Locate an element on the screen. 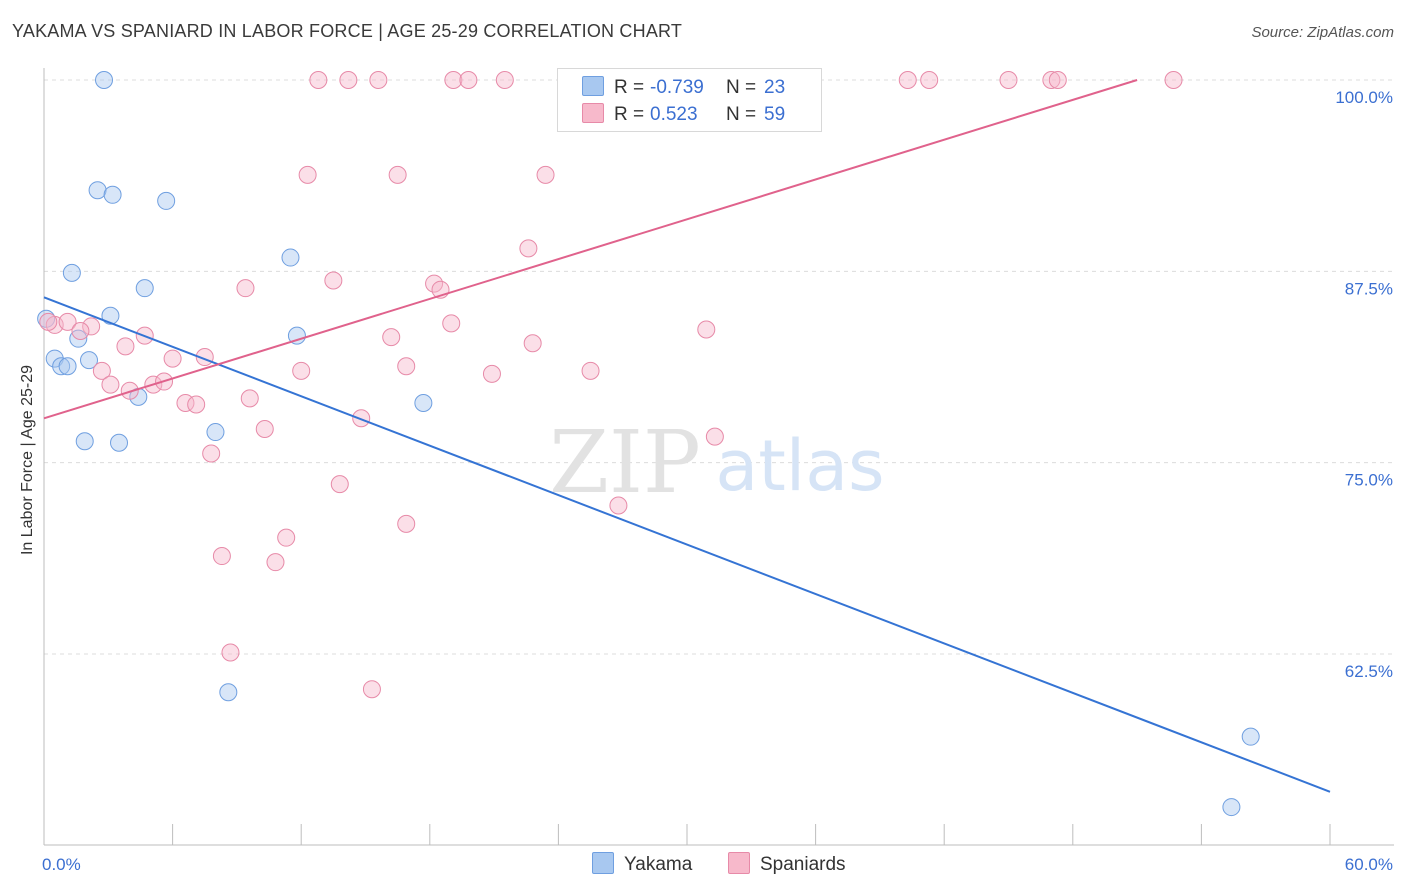  source-label: Source: ZipAtlas.com is located at coordinates (1322, 32).